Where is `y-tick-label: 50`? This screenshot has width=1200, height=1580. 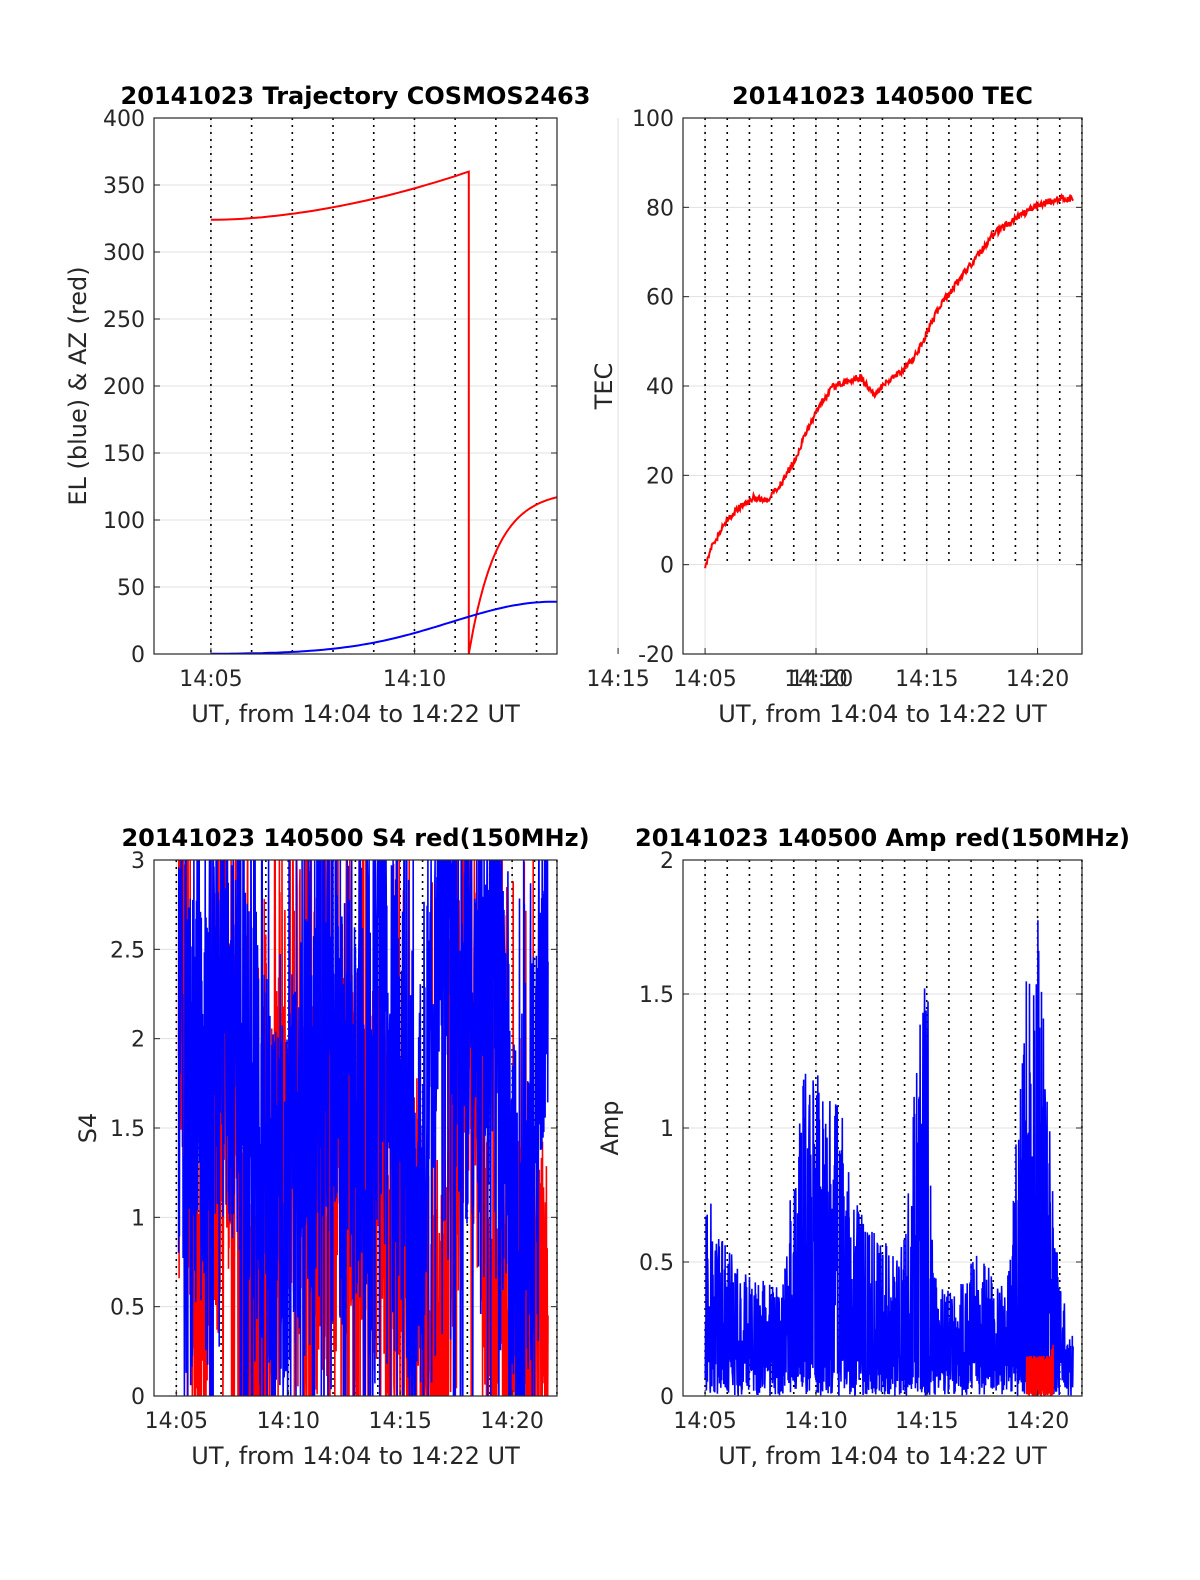 y-tick-label: 50 is located at coordinates (131, 588).